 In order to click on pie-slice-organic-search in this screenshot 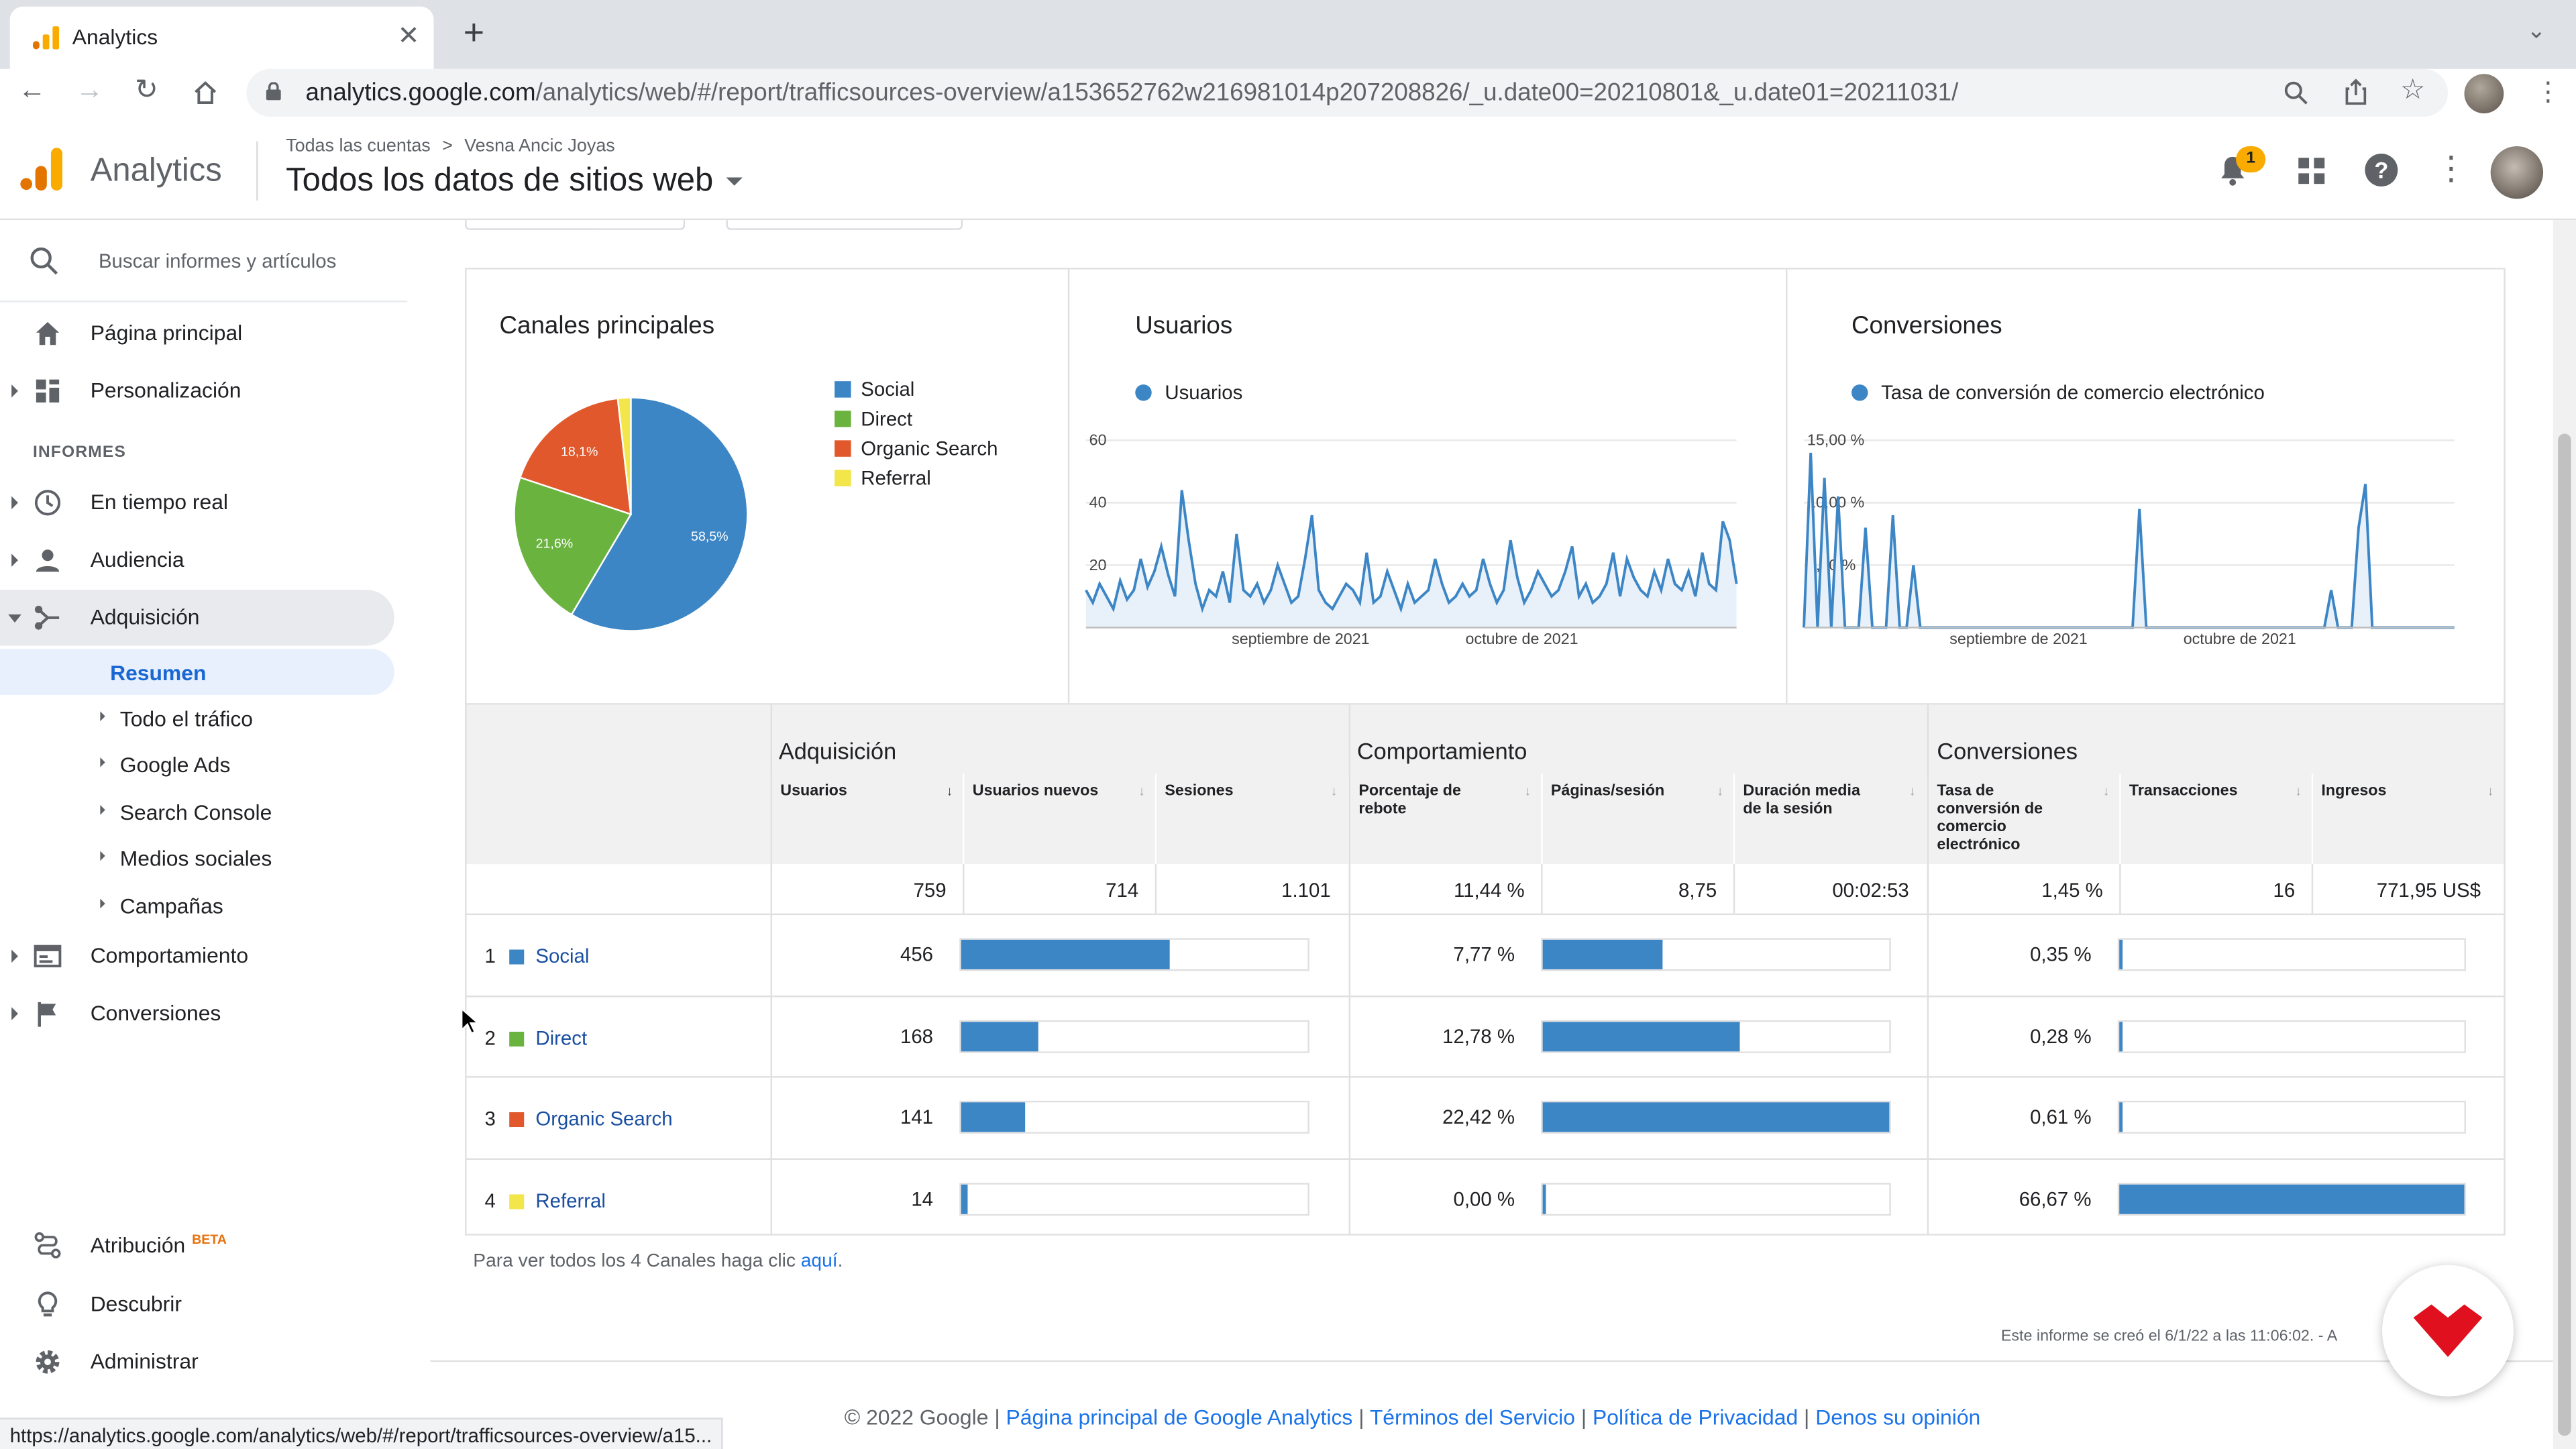, I will do `click(575, 456)`.